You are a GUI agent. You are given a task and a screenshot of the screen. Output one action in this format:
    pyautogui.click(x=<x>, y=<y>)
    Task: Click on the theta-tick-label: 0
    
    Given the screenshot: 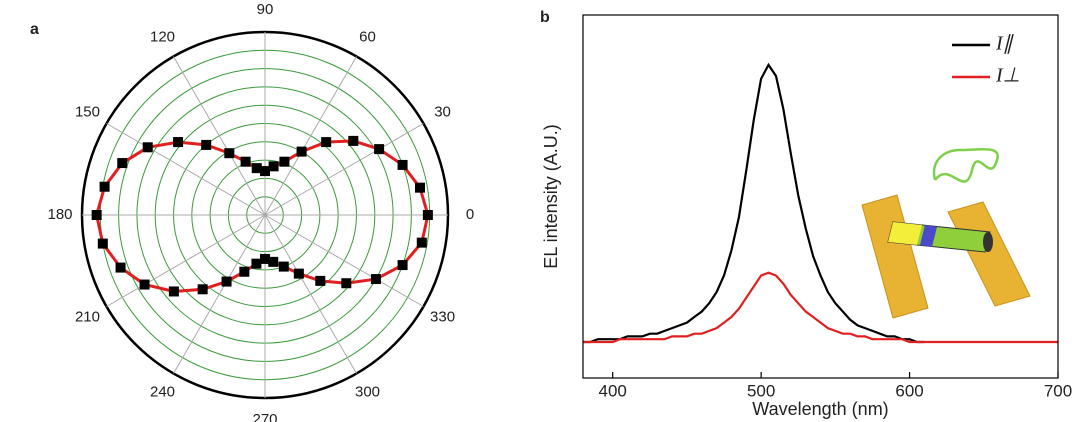 What is the action you would take?
    pyautogui.click(x=470, y=214)
    